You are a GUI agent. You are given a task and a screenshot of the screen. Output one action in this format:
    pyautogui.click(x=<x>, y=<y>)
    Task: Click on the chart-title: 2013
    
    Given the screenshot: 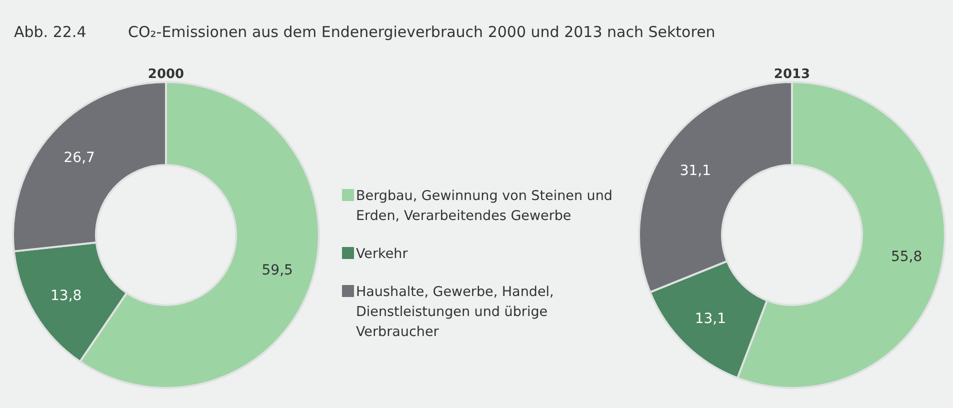 What is the action you would take?
    pyautogui.click(x=792, y=74)
    